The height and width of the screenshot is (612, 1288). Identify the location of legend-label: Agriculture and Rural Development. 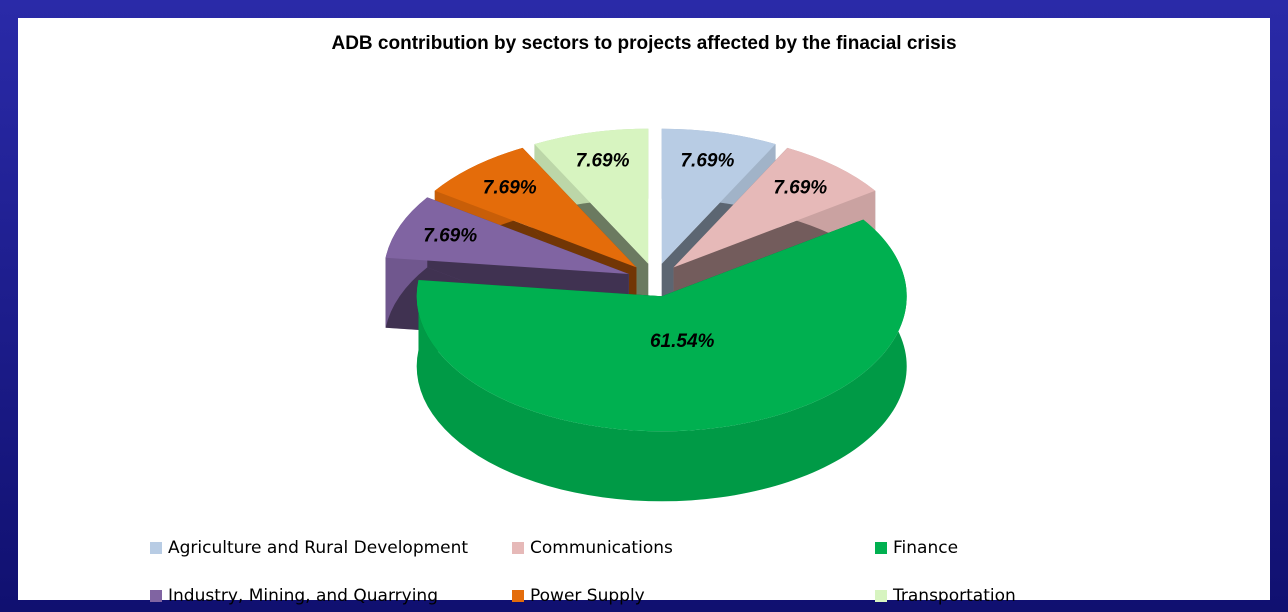
(318, 548).